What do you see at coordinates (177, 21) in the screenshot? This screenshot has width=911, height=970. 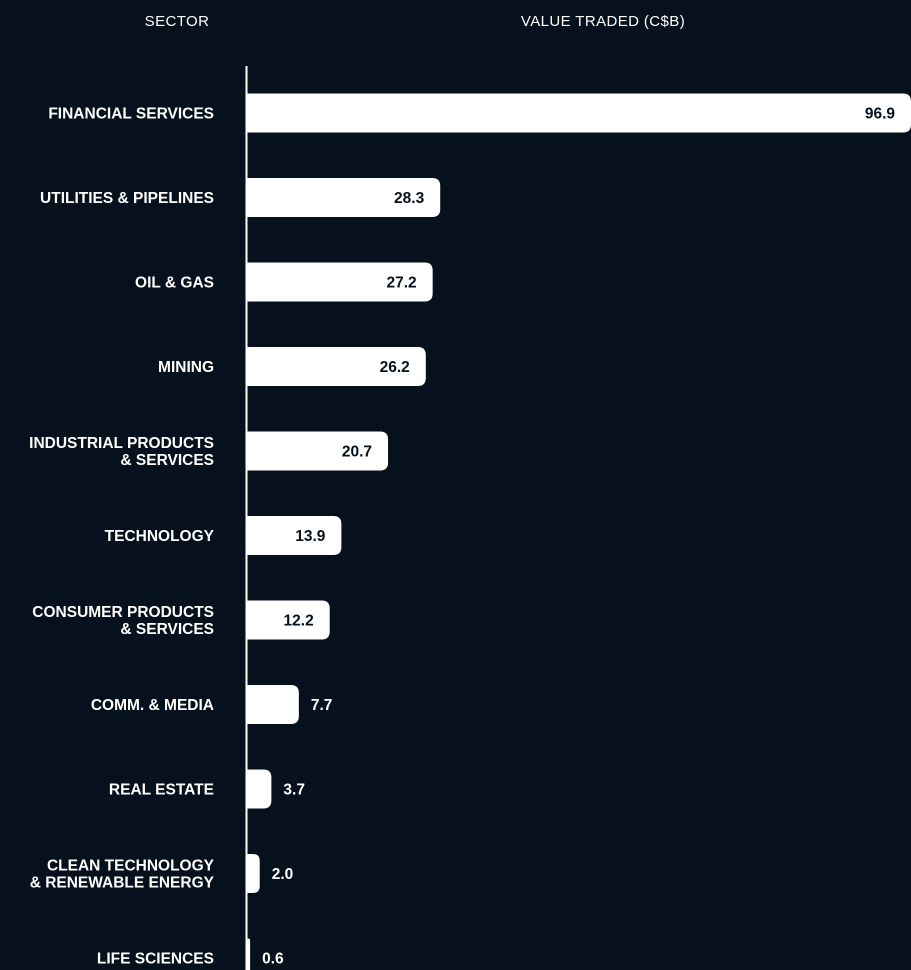 I see `category-header: SECTOR` at bounding box center [177, 21].